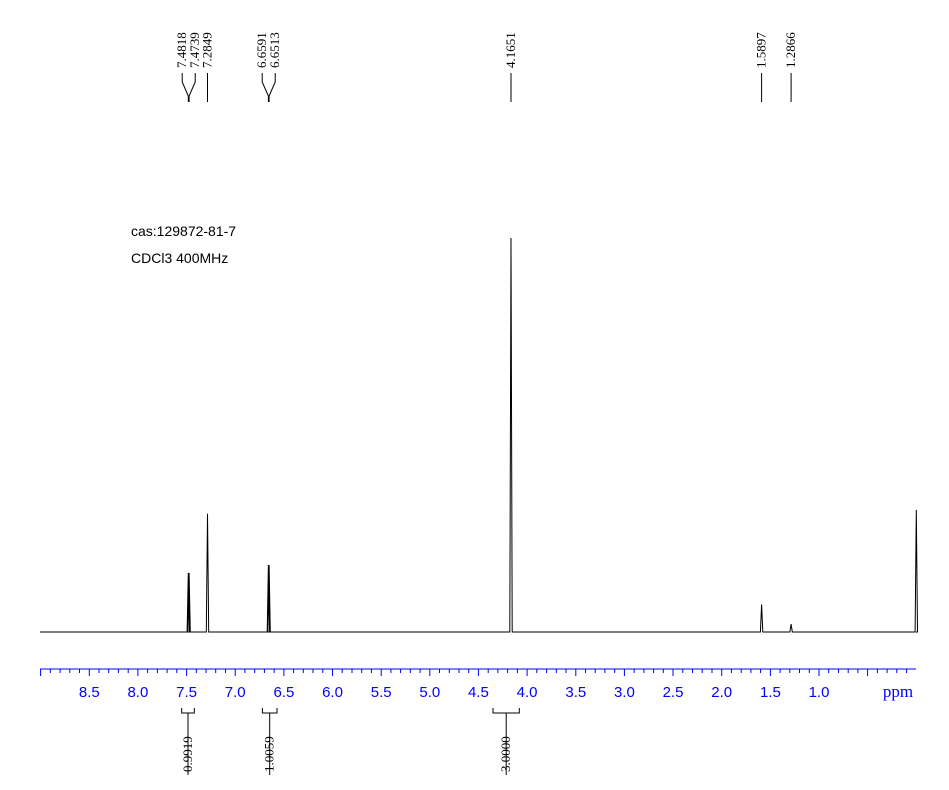 This screenshot has height=790, width=949. What do you see at coordinates (194, 50) in the screenshot?
I see `peak-label: 7.4739` at bounding box center [194, 50].